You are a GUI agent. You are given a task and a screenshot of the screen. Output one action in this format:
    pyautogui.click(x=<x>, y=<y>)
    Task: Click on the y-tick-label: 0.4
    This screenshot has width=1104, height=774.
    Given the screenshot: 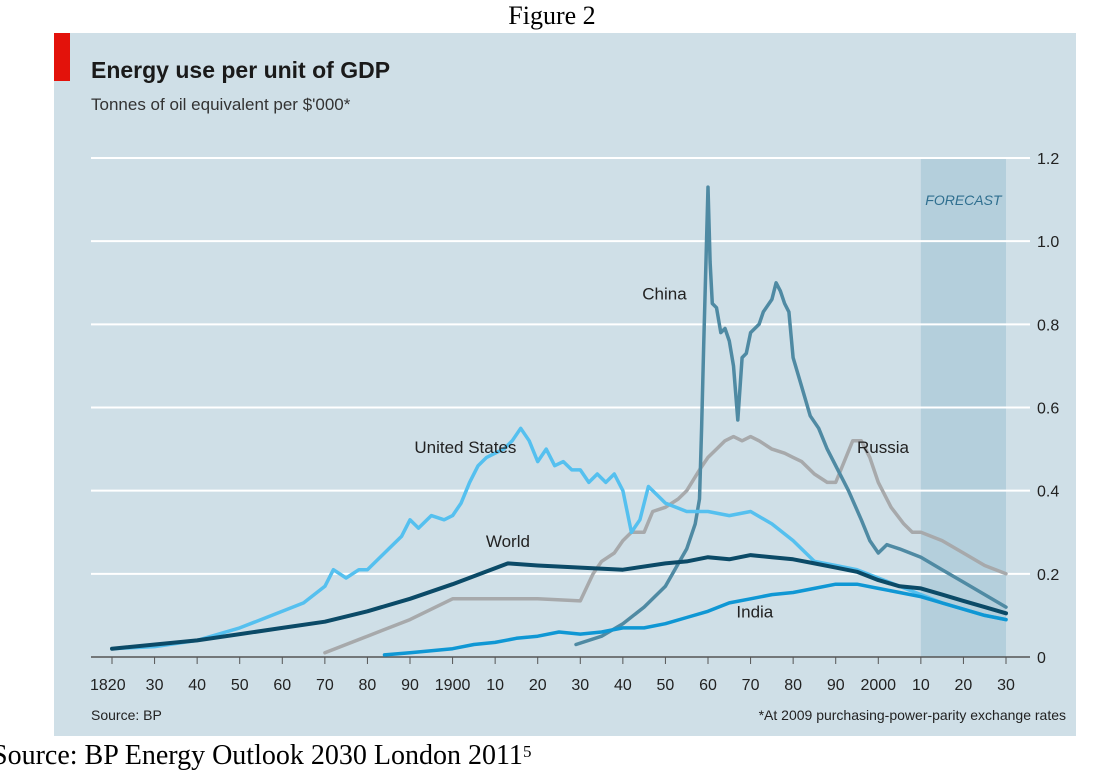 What is the action you would take?
    pyautogui.click(x=1048, y=492)
    